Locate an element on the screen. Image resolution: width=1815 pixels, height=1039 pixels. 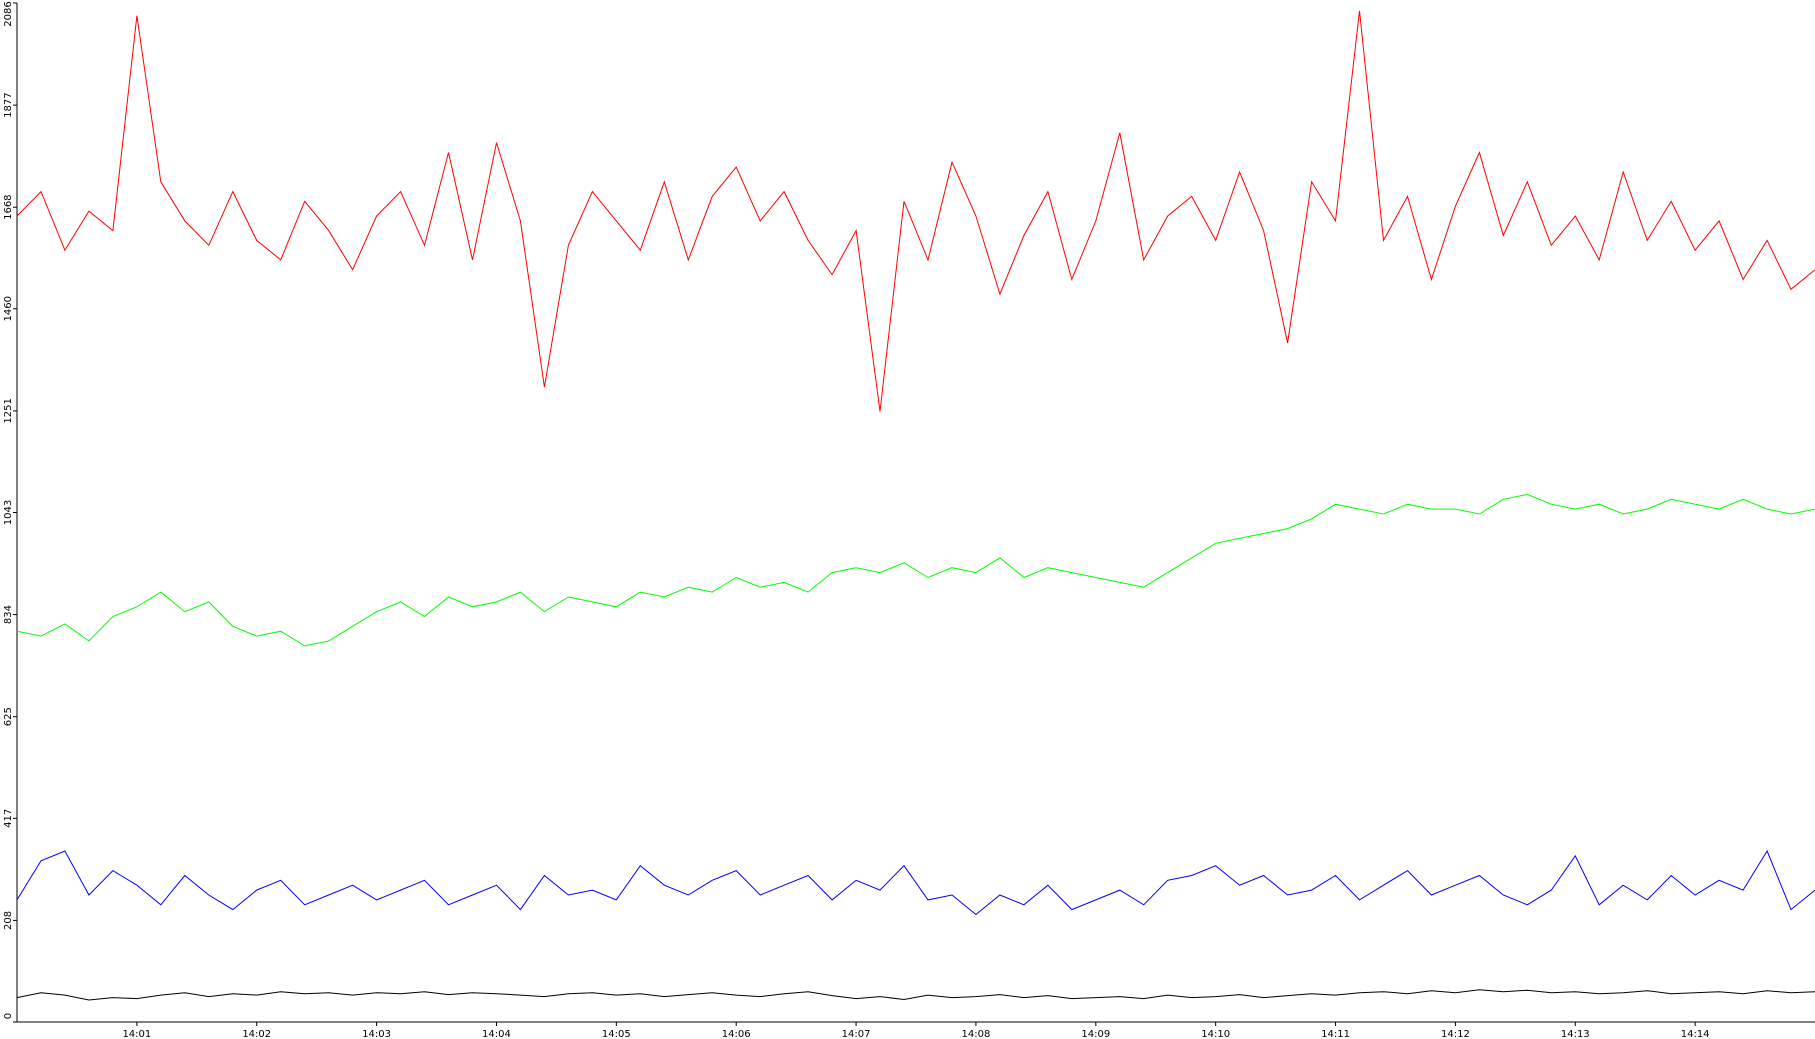
y-tick-label: 1043 is located at coordinates (8, 512).